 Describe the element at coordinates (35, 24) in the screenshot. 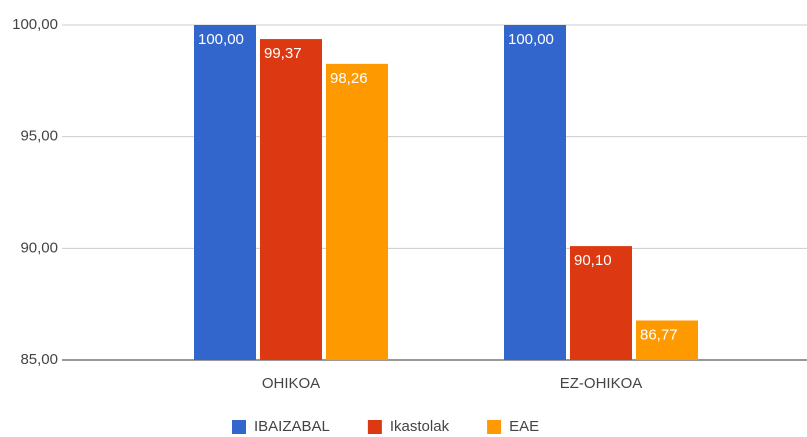

I see `y-tick-label: 100,00` at that location.